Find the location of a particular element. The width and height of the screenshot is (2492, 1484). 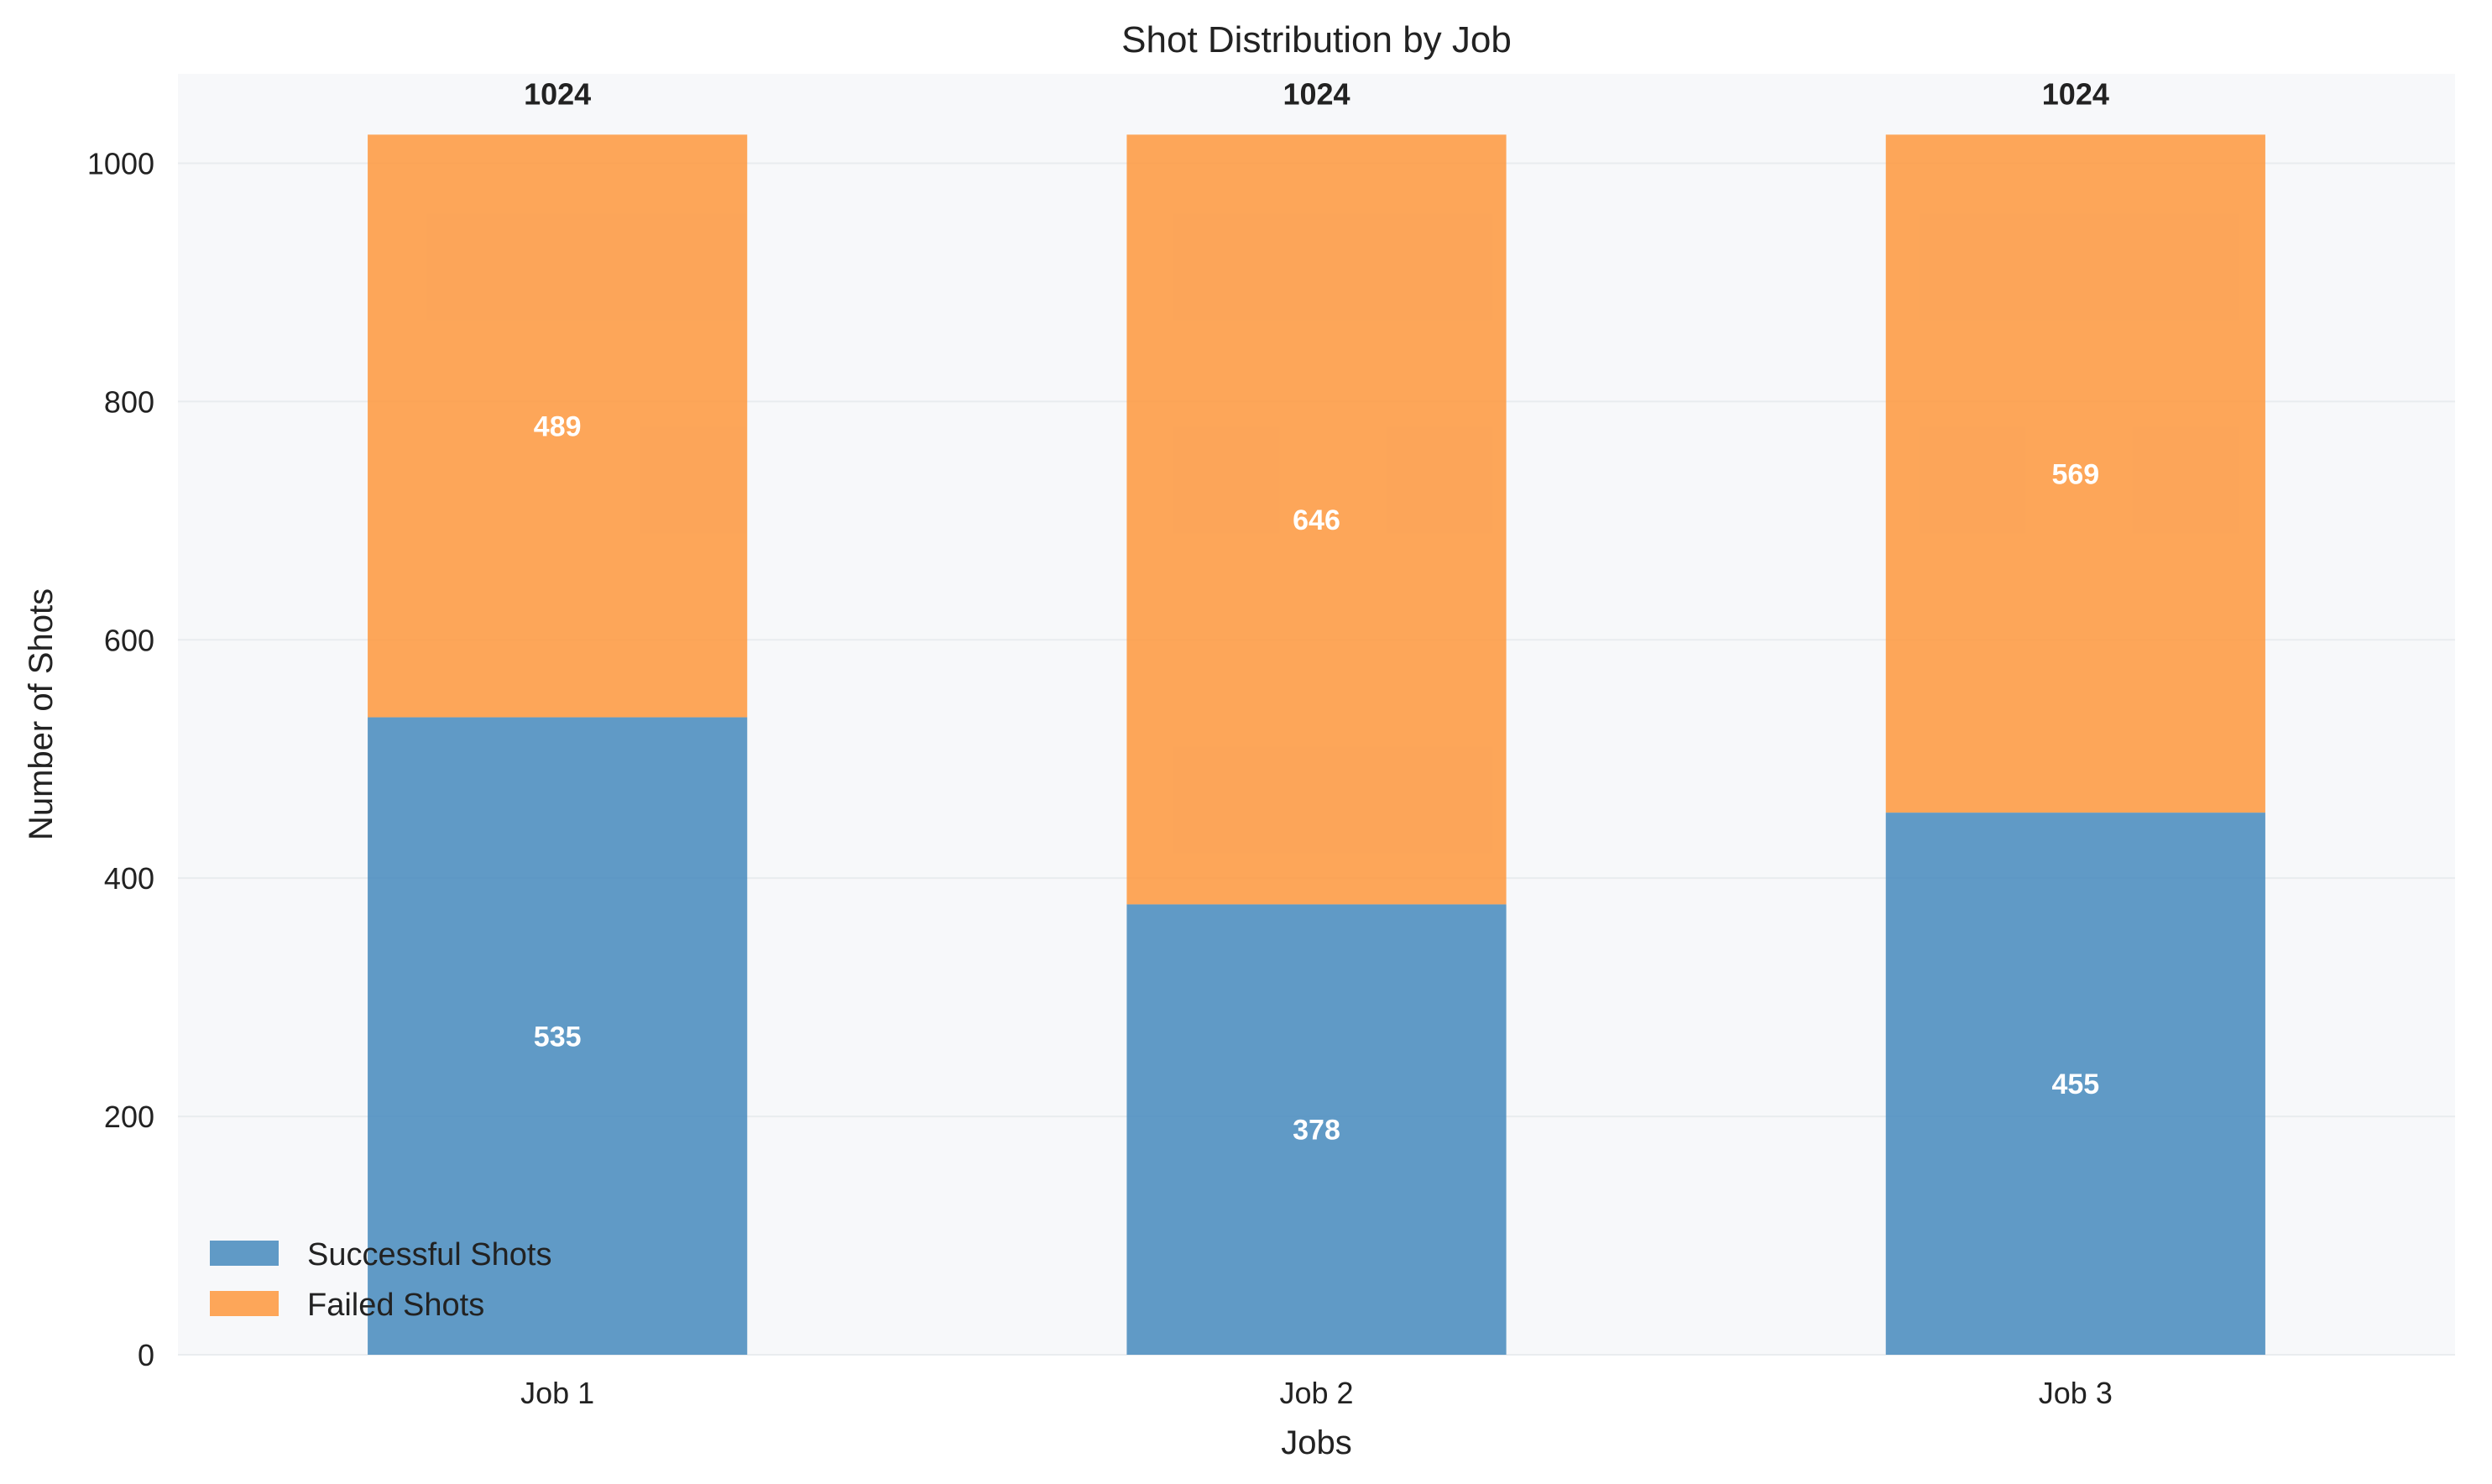

segment-value-label: 535 is located at coordinates (558, 1037).